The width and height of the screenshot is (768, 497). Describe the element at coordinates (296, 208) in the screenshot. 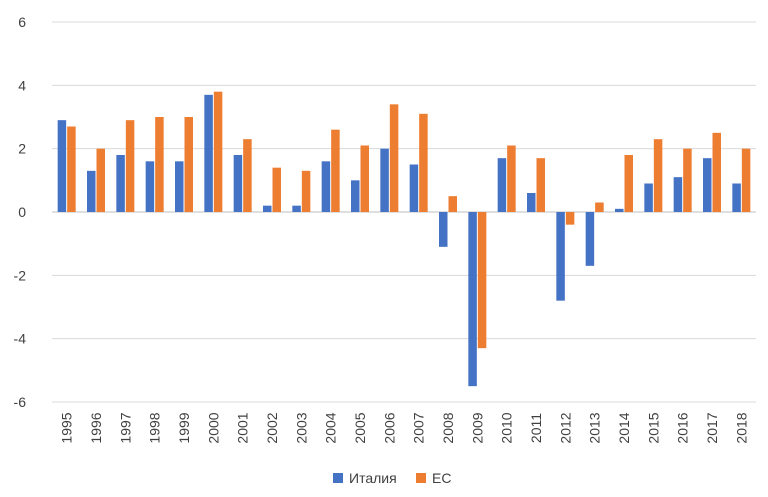

I see `bar-italy-2003` at that location.